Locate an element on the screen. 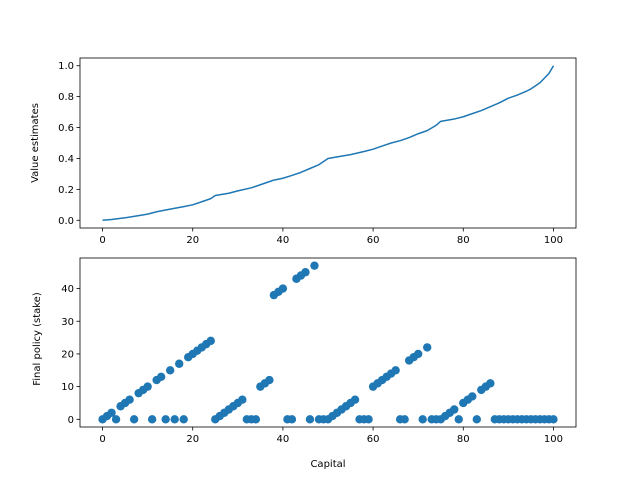 This screenshot has height=480, width=640. bottom-chart-xtick-label: 20 is located at coordinates (192, 439).